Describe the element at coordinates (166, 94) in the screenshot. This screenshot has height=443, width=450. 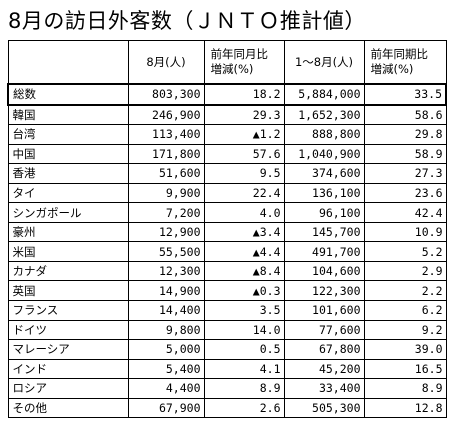
I see `aug-visitors-cell: 803,300` at that location.